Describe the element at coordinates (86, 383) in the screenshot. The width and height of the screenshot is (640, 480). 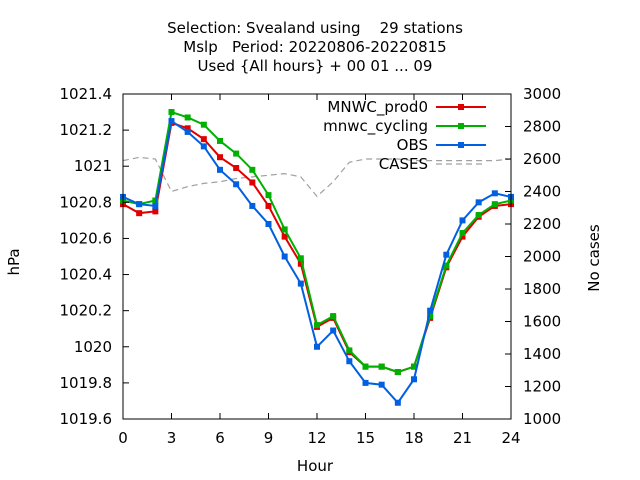
I see `y-tick-label-1: 1019.8` at that location.